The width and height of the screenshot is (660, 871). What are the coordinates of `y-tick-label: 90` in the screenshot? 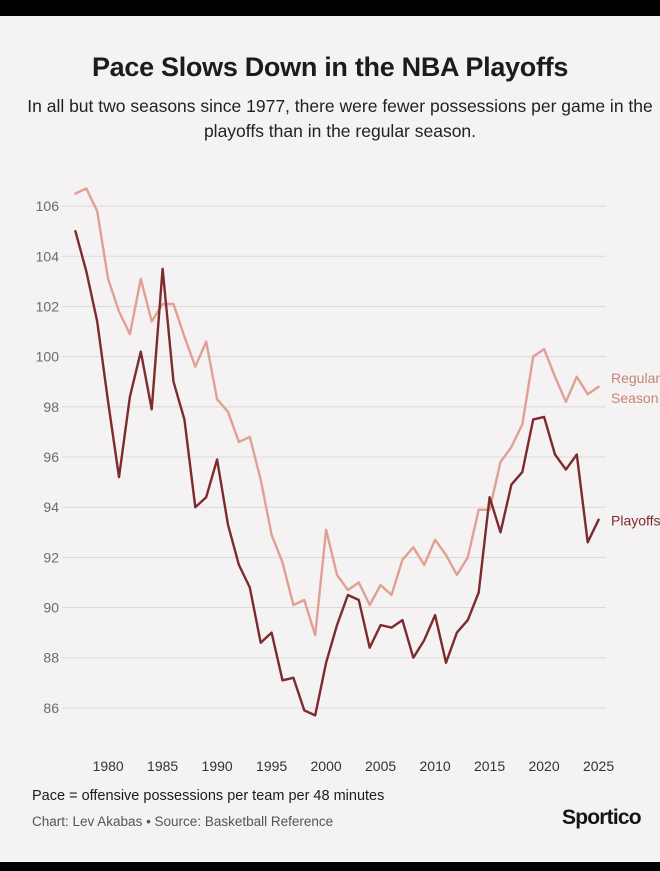 It's located at (51, 608).